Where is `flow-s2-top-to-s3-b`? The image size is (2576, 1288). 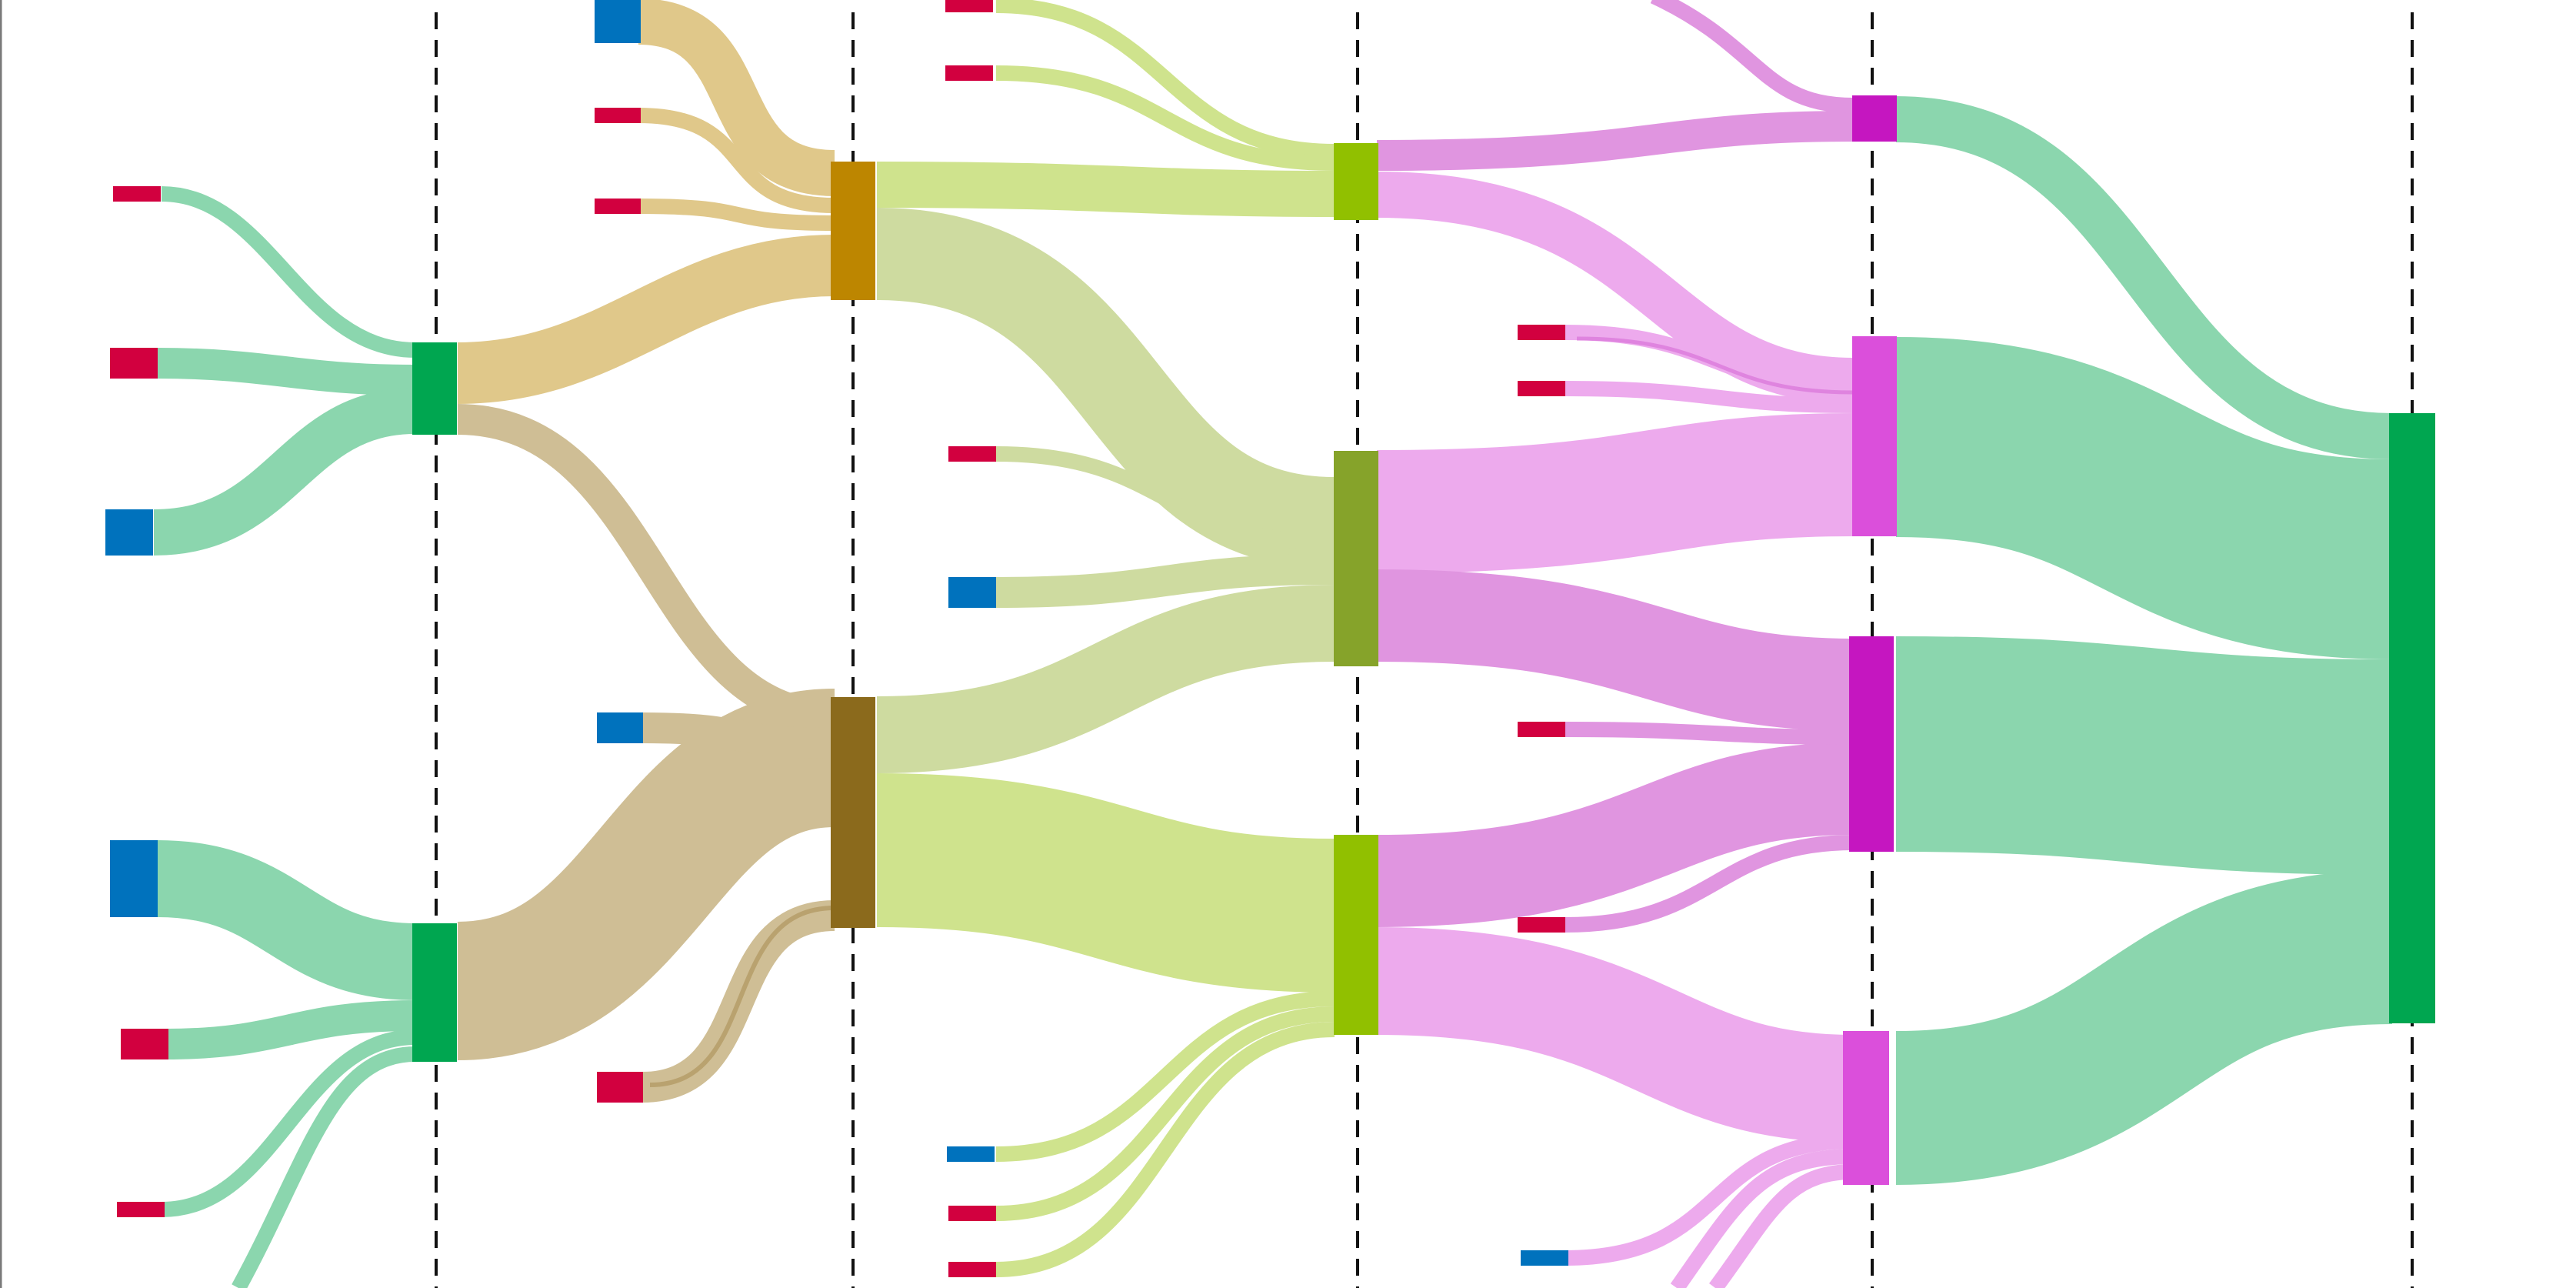 flow-s2-top-to-s3-b is located at coordinates (1105, 389).